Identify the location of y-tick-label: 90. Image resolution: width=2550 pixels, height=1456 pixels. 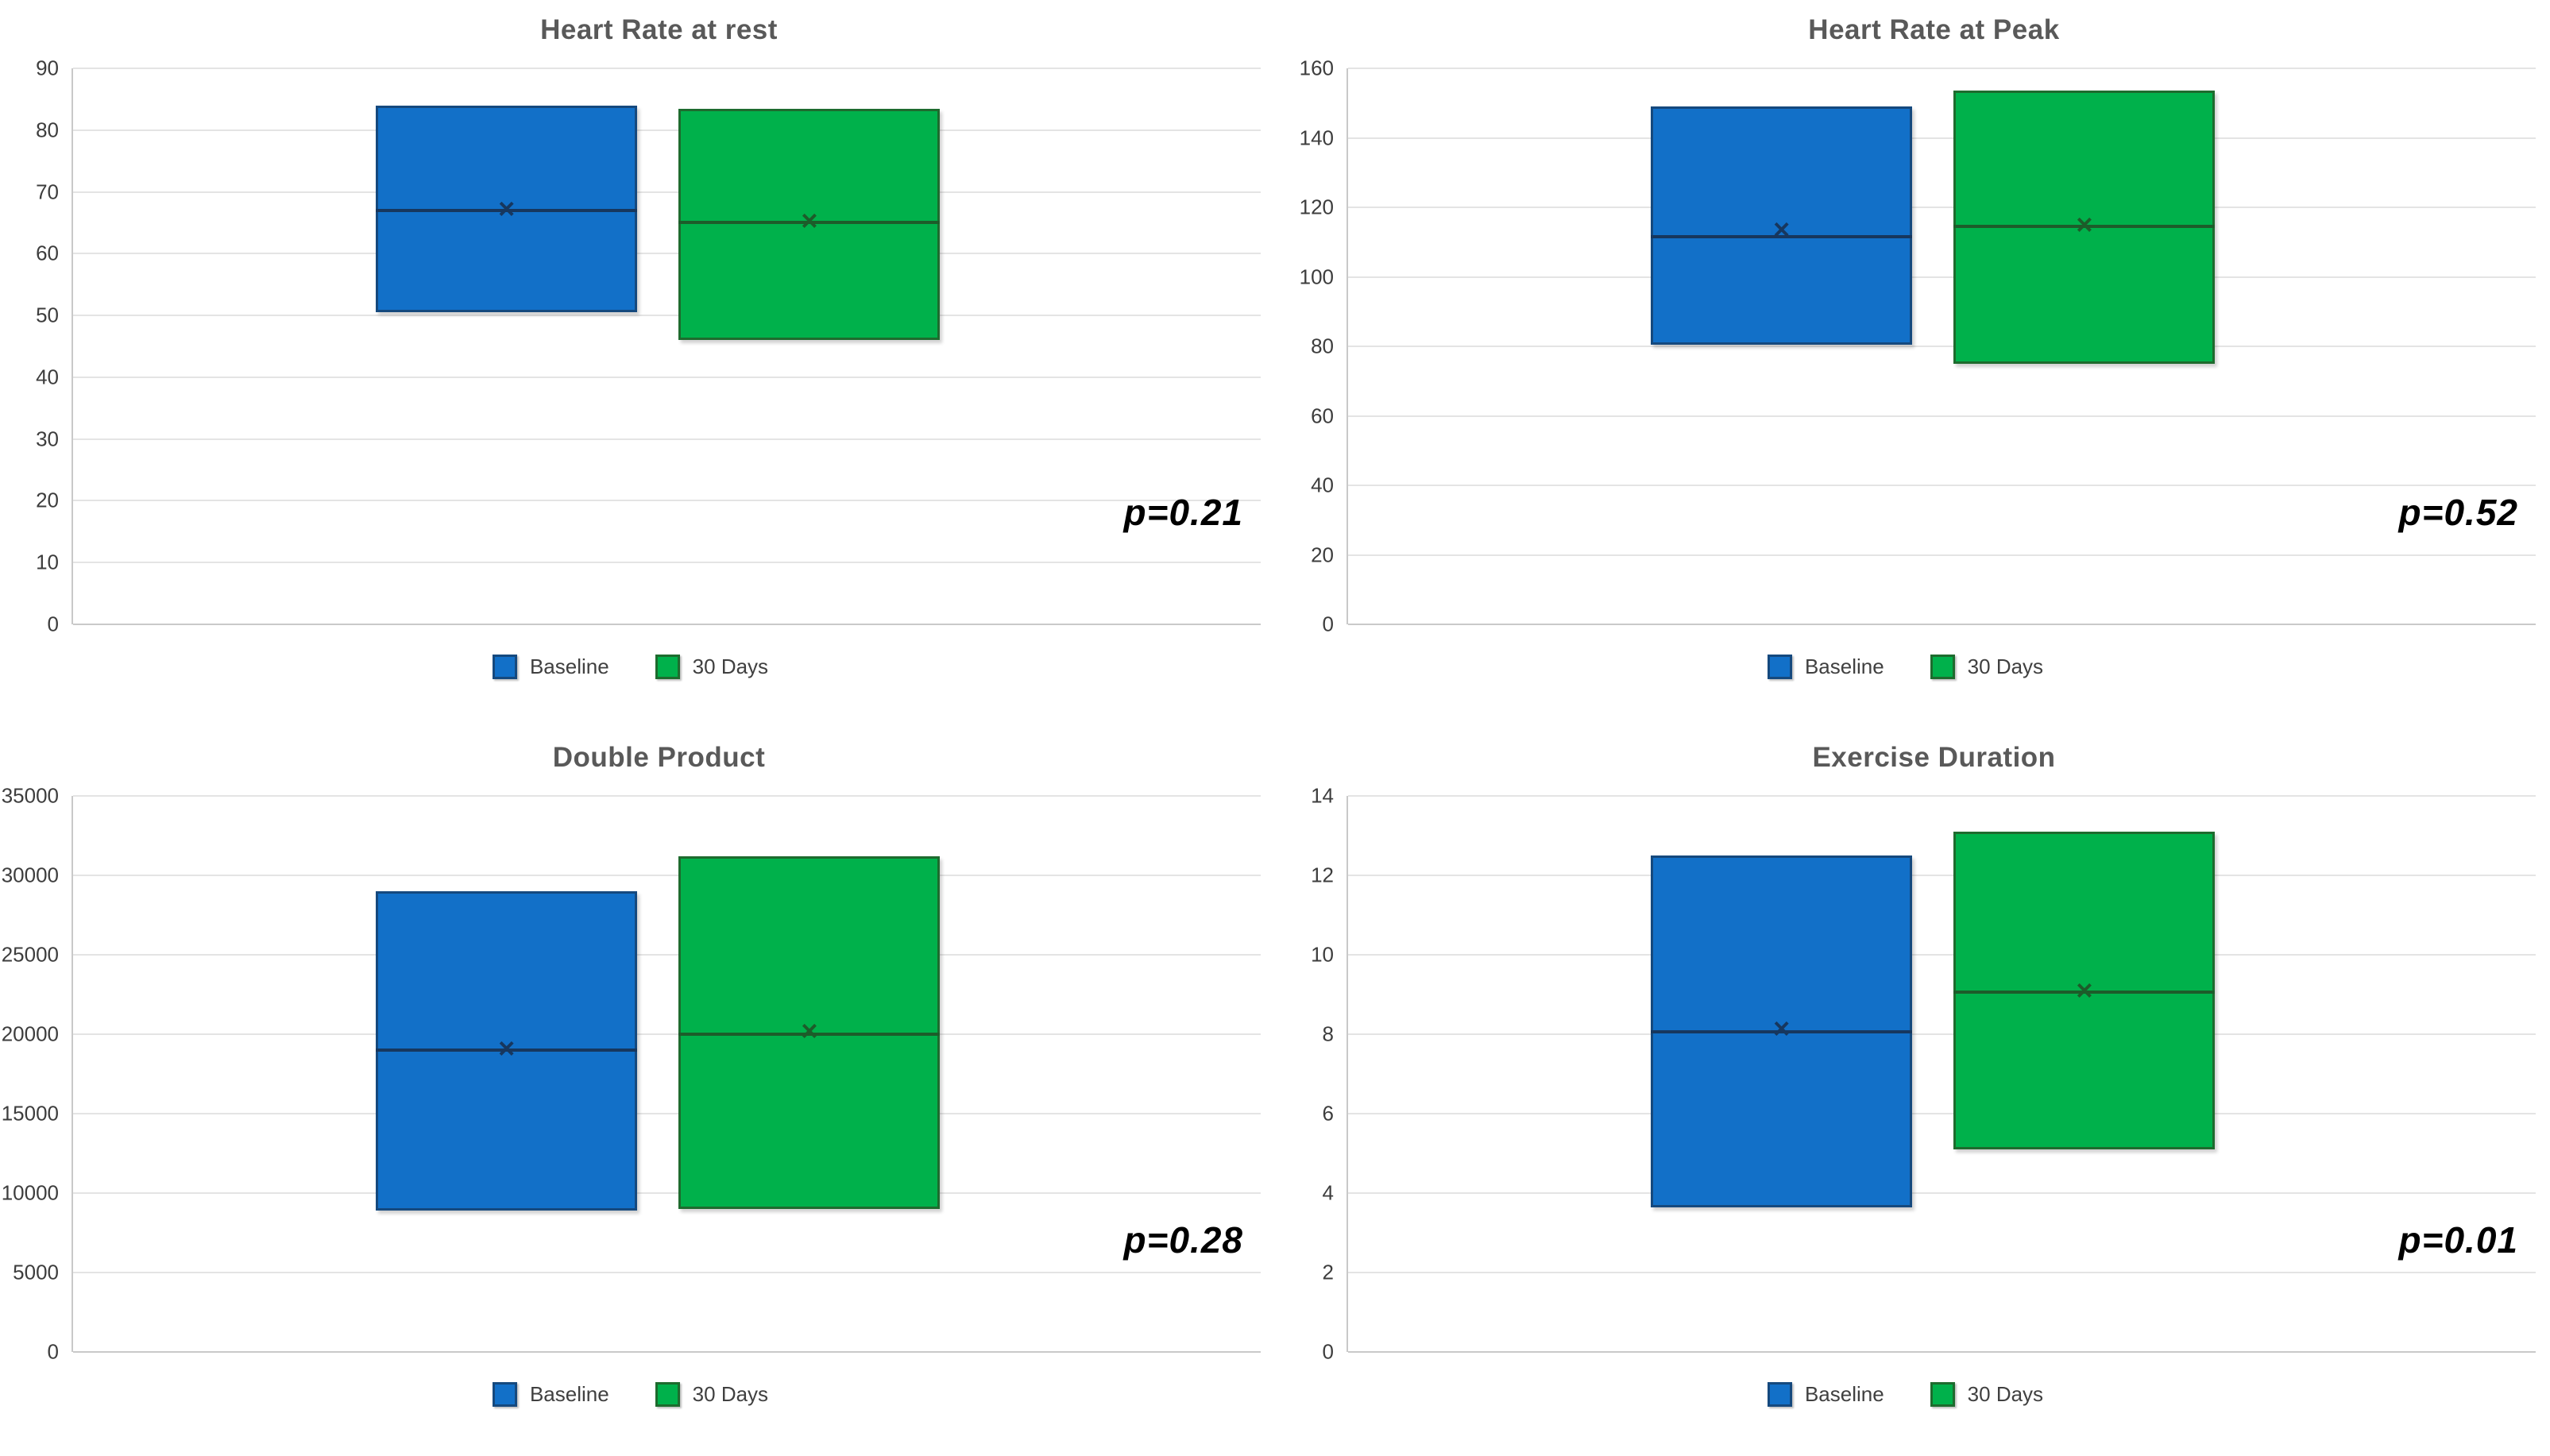
(47, 68).